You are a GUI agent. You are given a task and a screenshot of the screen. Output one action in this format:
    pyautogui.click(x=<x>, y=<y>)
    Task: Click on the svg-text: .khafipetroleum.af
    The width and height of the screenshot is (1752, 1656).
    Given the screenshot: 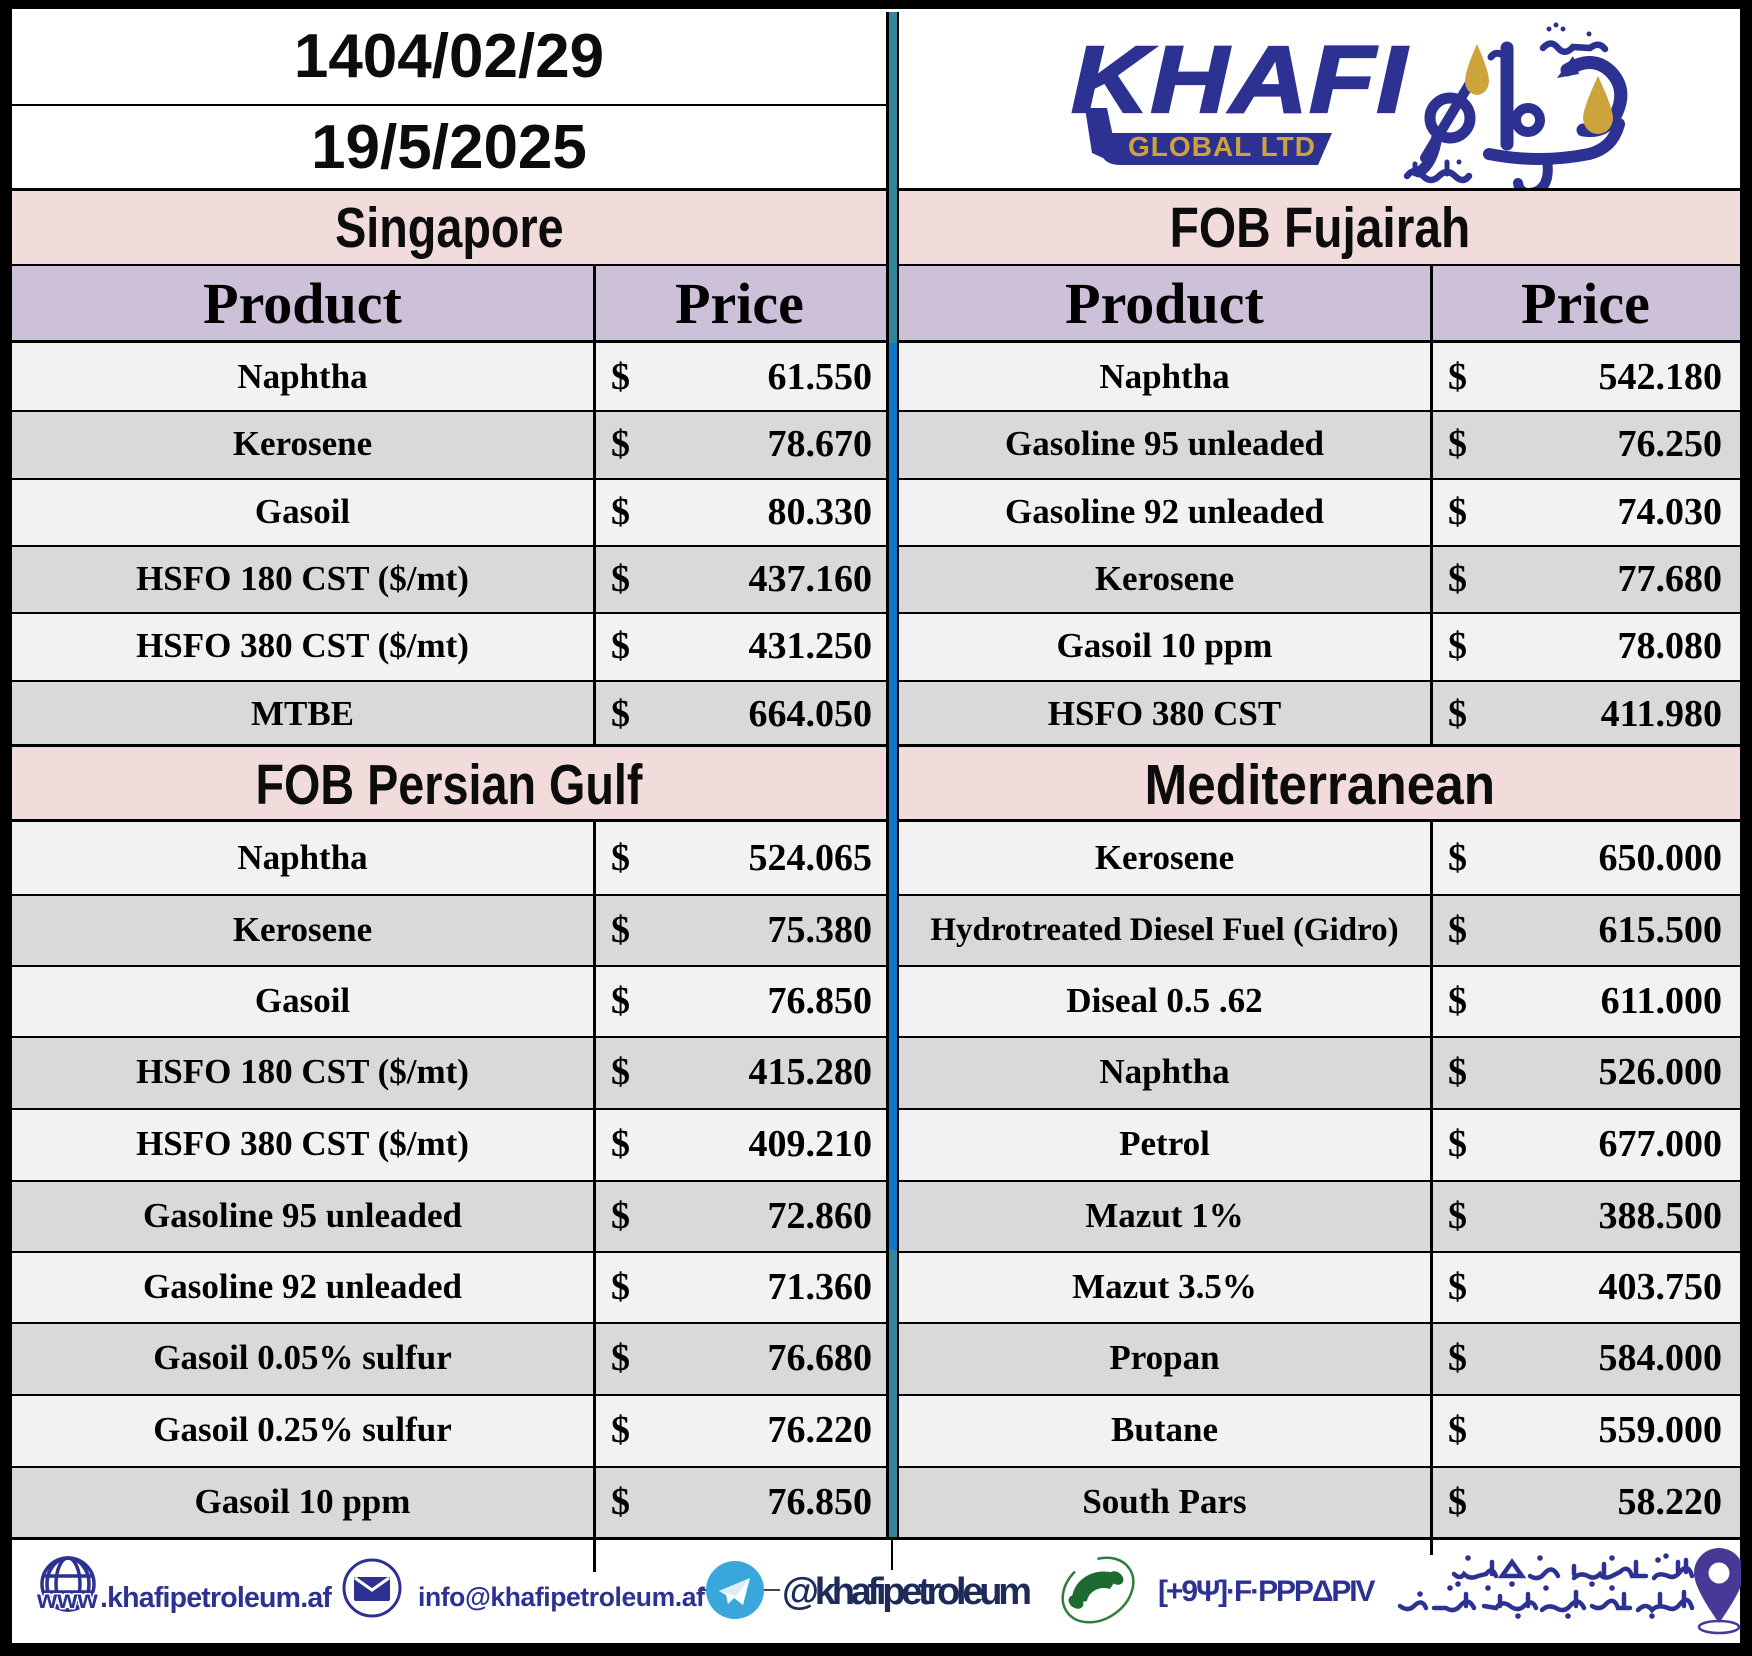 What is the action you would take?
    pyautogui.click(x=216, y=1598)
    